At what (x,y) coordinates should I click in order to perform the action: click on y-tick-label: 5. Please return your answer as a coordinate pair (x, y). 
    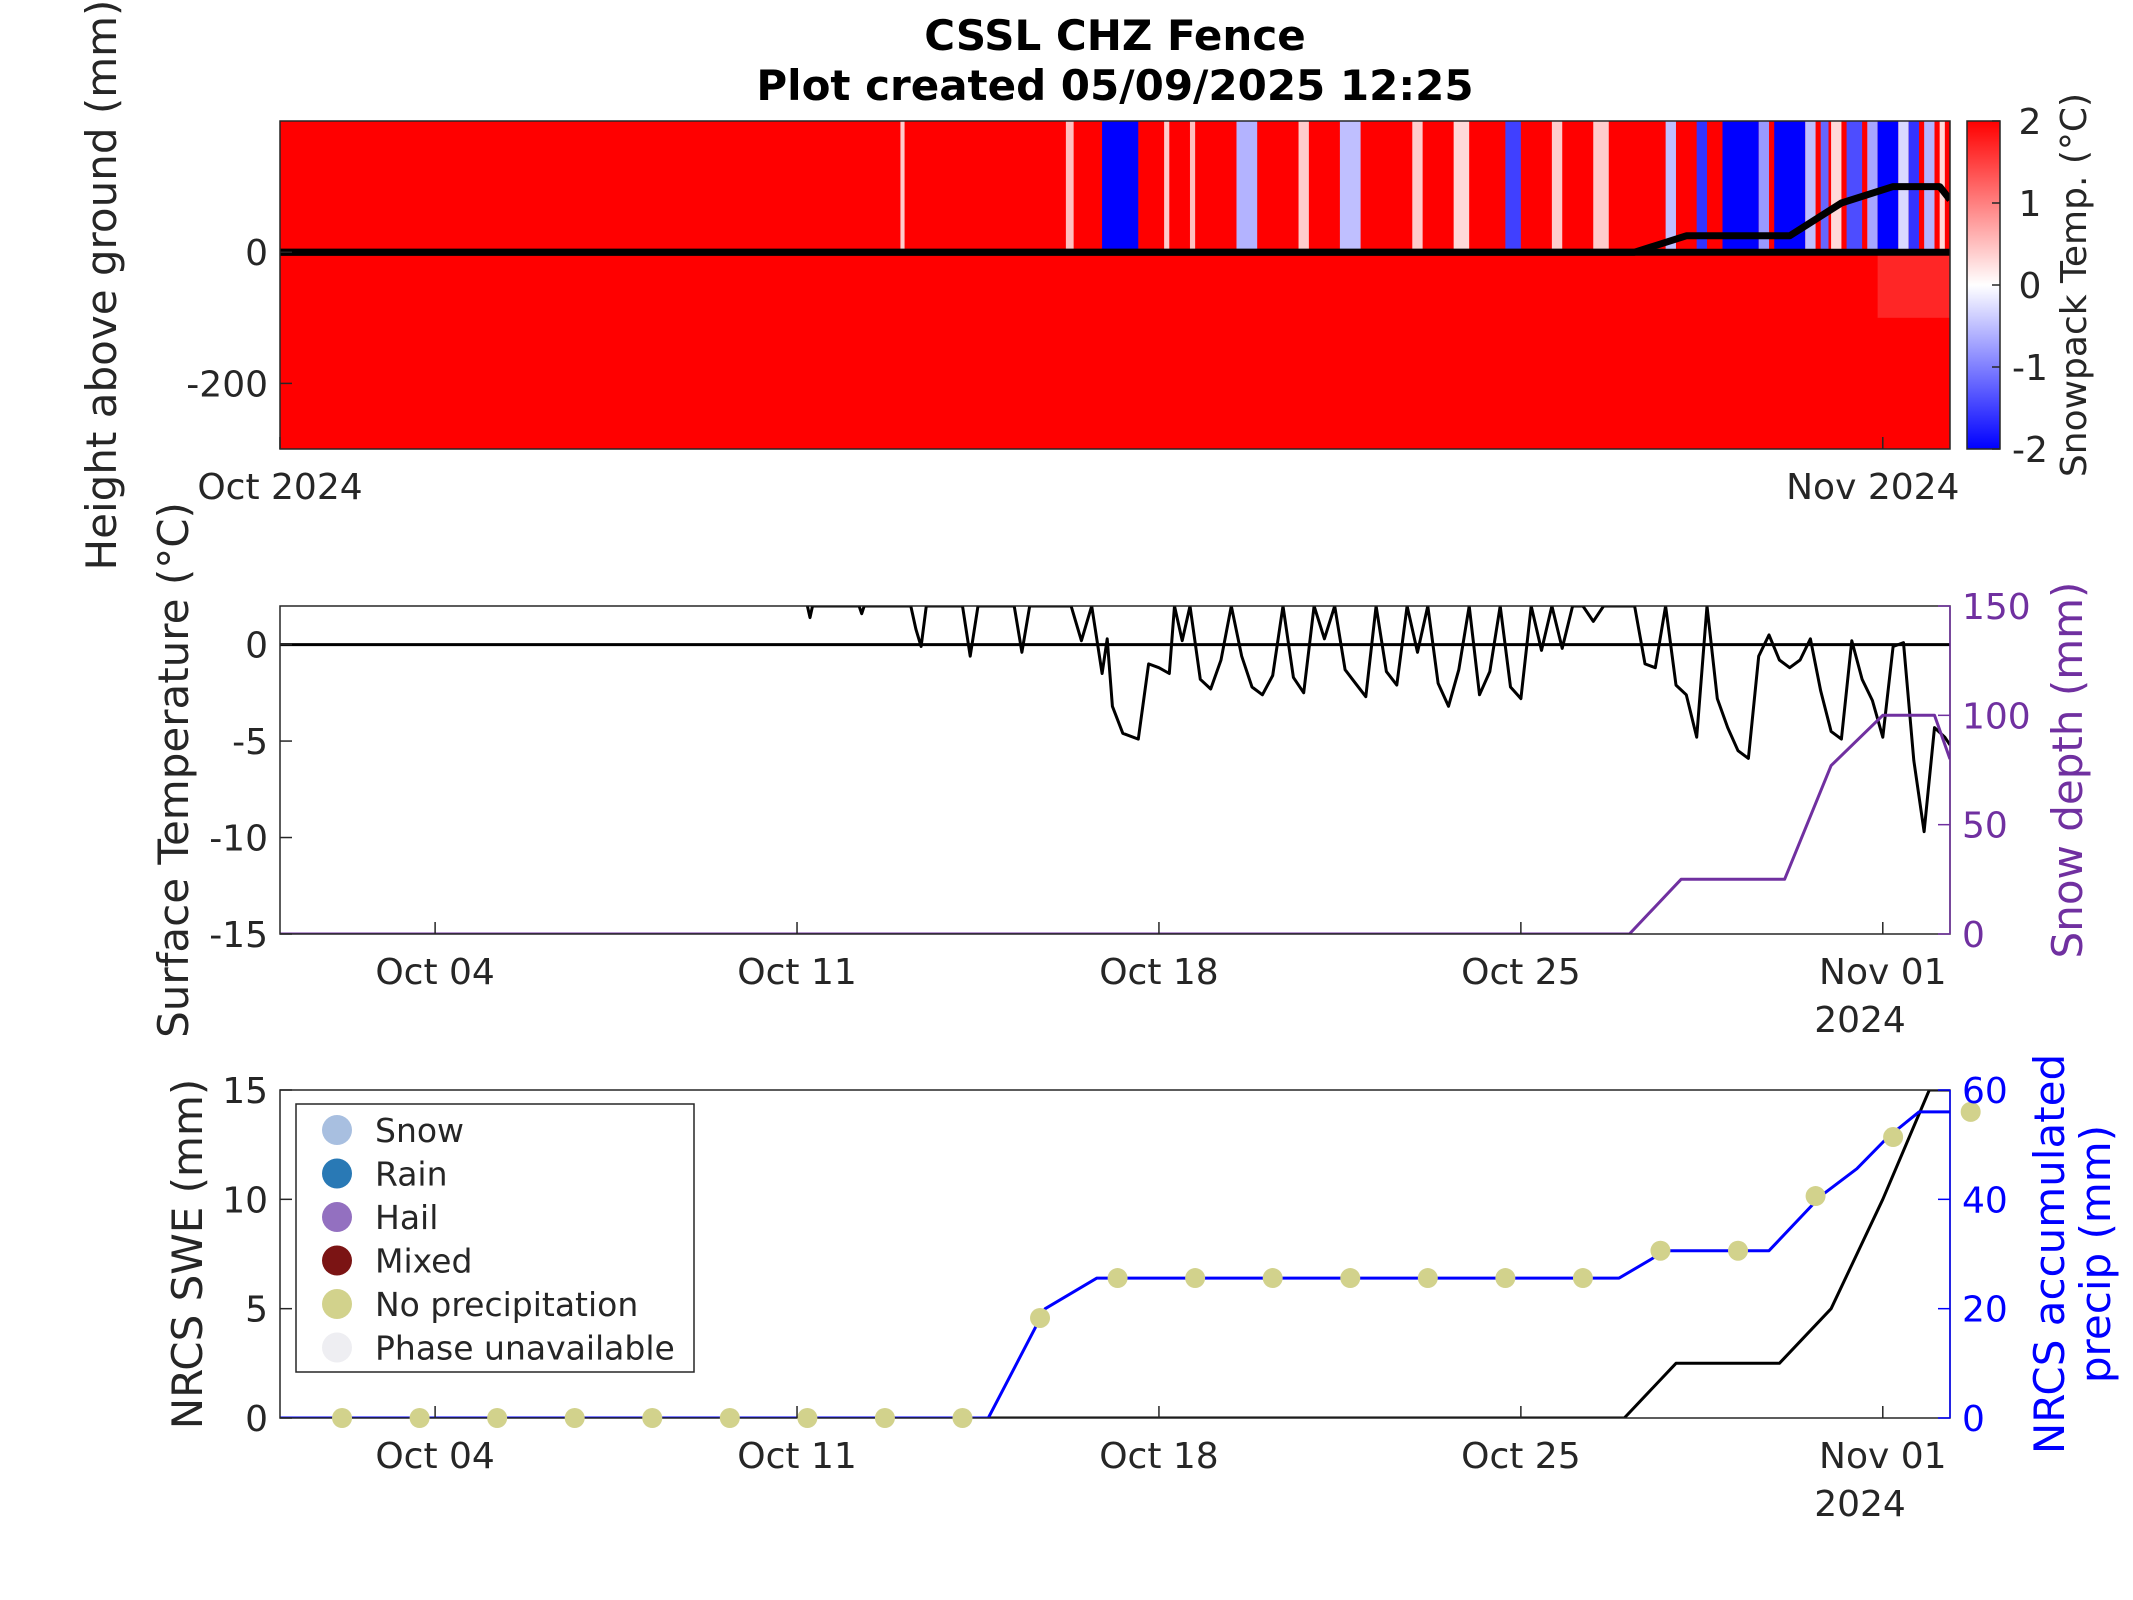
    Looking at the image, I should click on (256, 1310).